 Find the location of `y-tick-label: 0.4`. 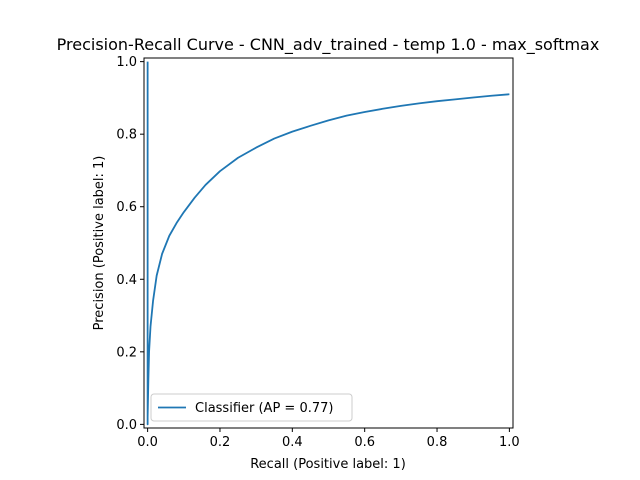

y-tick-label: 0.4 is located at coordinates (126, 280).